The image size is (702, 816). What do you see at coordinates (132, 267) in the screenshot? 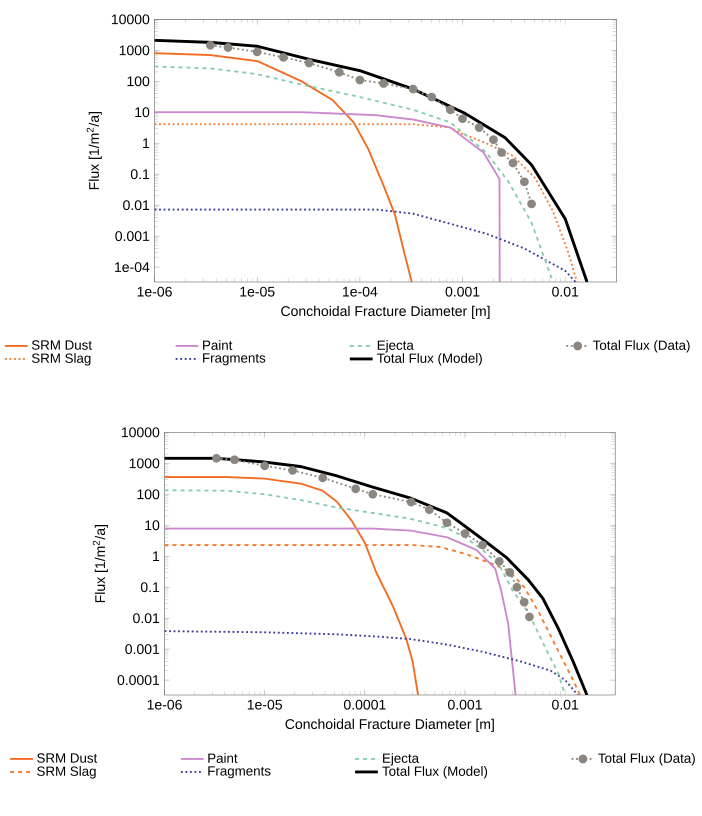
I see `y-tick-label: 1e-04` at bounding box center [132, 267].